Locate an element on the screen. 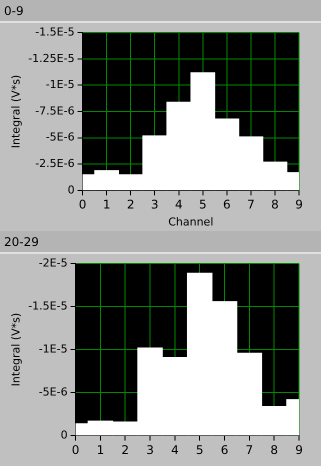 Image resolution: width=321 pixels, height=466 pixels. y-tick-label: -2E-5 is located at coordinates (53, 263).